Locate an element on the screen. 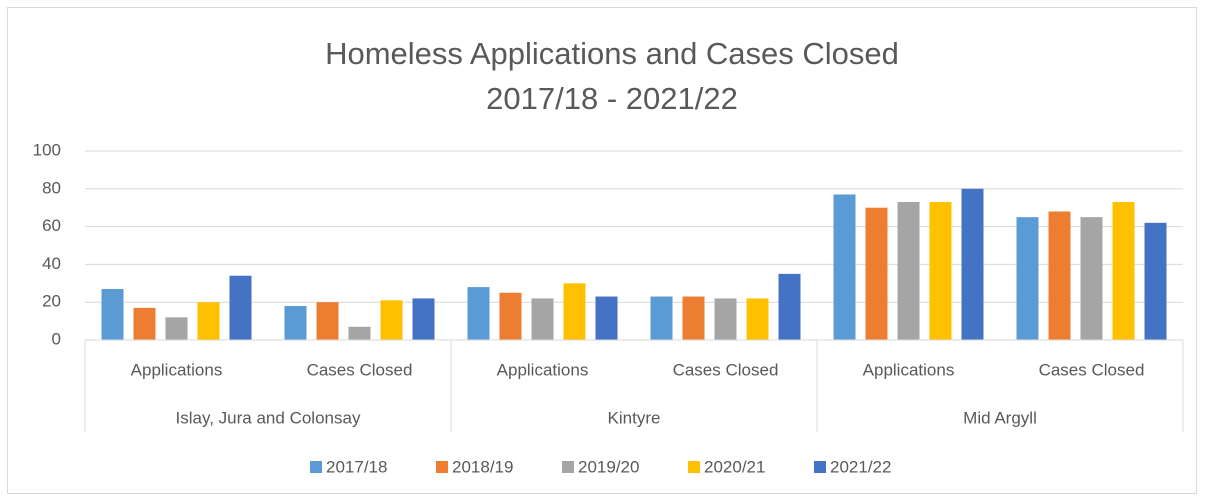 The width and height of the screenshot is (1205, 502). chart-subtitle: 2017/18 - 2021/22 is located at coordinates (612, 98).